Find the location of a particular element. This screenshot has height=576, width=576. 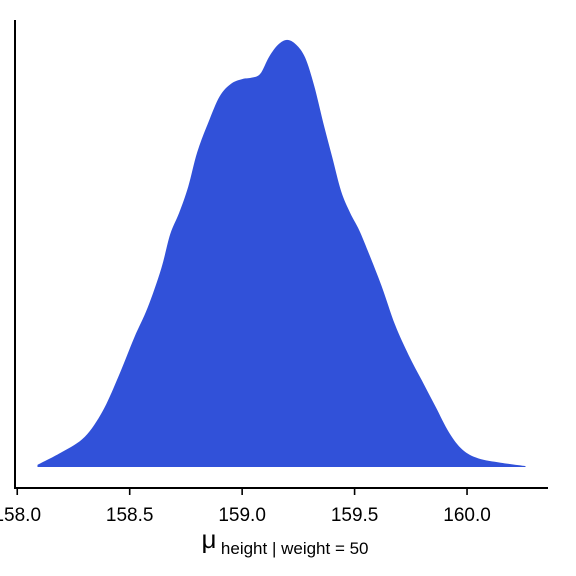

x-tick-label: 160.0 is located at coordinates (467, 515).